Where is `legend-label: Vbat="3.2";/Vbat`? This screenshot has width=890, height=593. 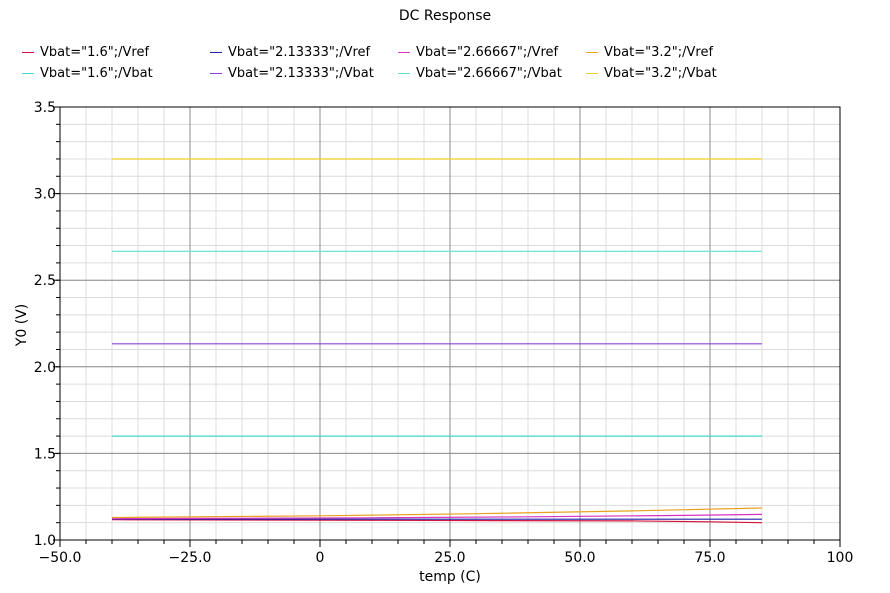
legend-label: Vbat="3.2";/Vbat is located at coordinates (660, 73).